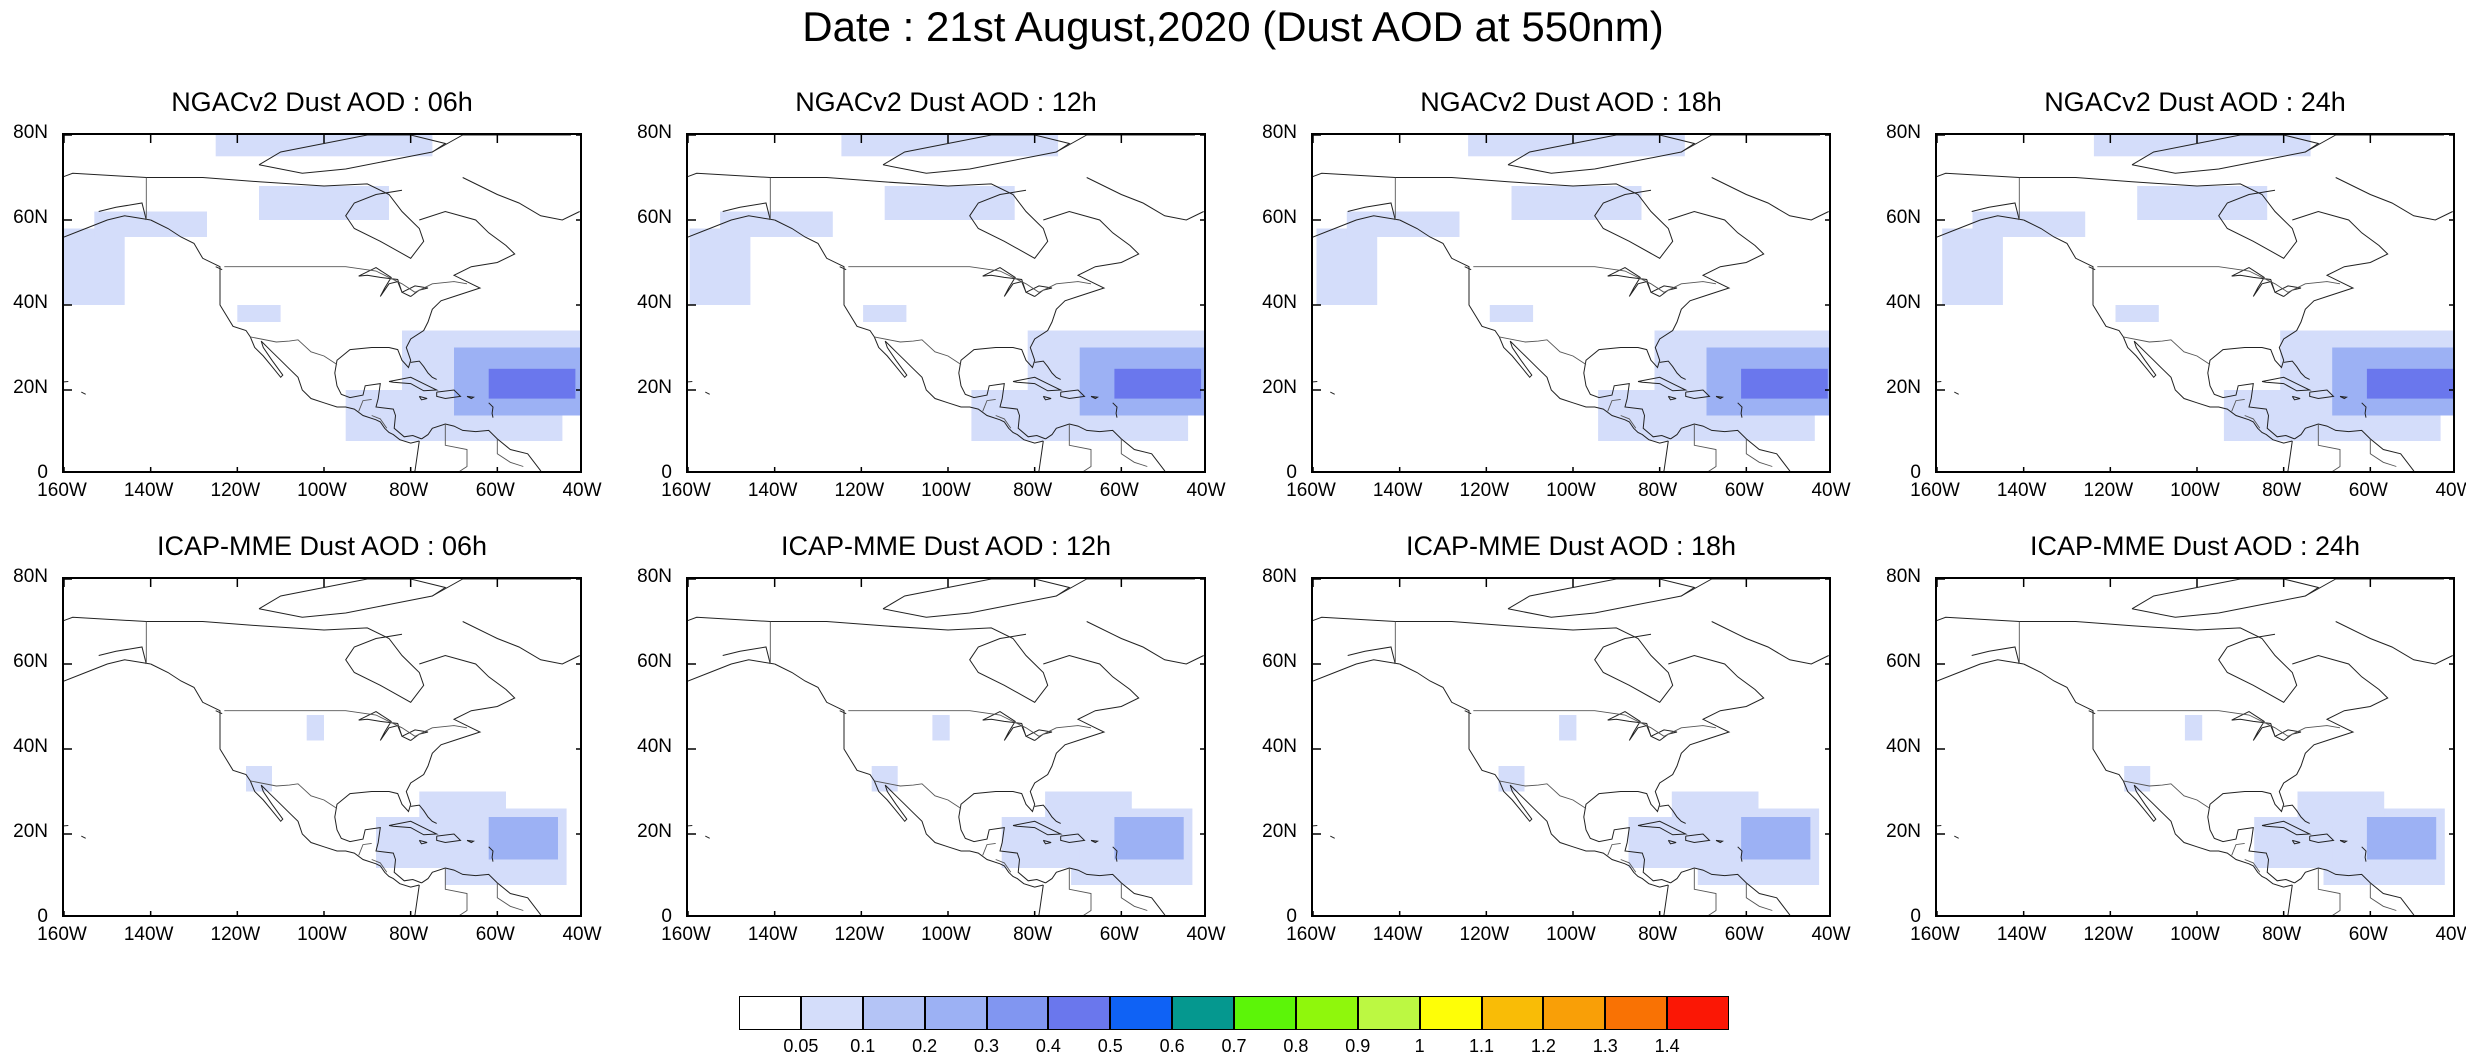 The width and height of the screenshot is (2466, 1056). What do you see at coordinates (1543, 1046) in the screenshot?
I see `colorbar-label: 1.2` at bounding box center [1543, 1046].